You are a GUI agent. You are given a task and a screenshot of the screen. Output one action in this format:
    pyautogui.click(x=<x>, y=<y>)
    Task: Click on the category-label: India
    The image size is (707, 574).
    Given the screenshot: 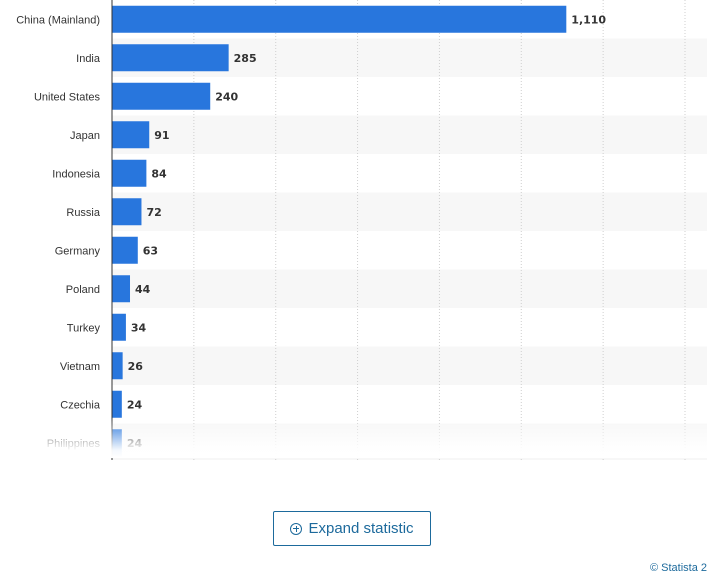 What is the action you would take?
    pyautogui.click(x=88, y=59)
    